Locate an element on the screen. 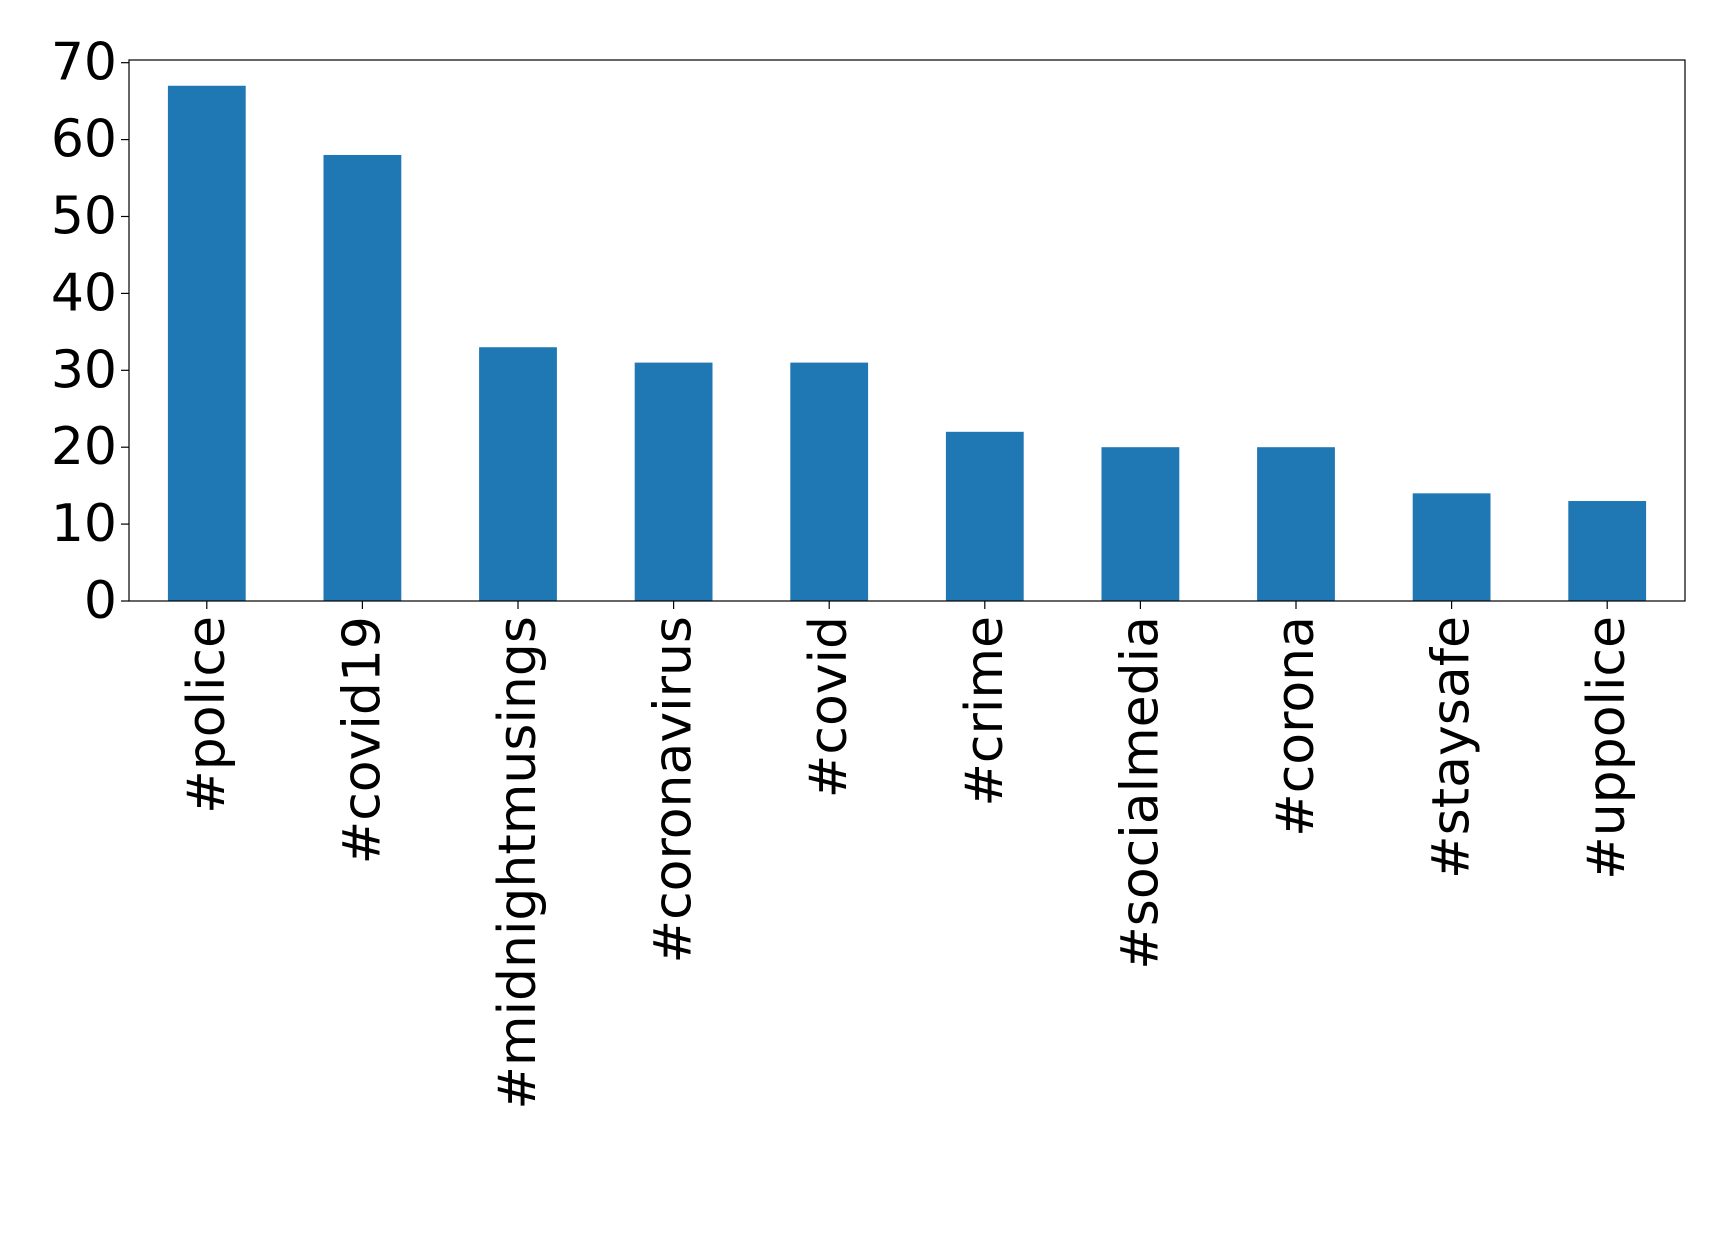  x-tick-label: #midnightmusings is located at coordinates (518, 863).